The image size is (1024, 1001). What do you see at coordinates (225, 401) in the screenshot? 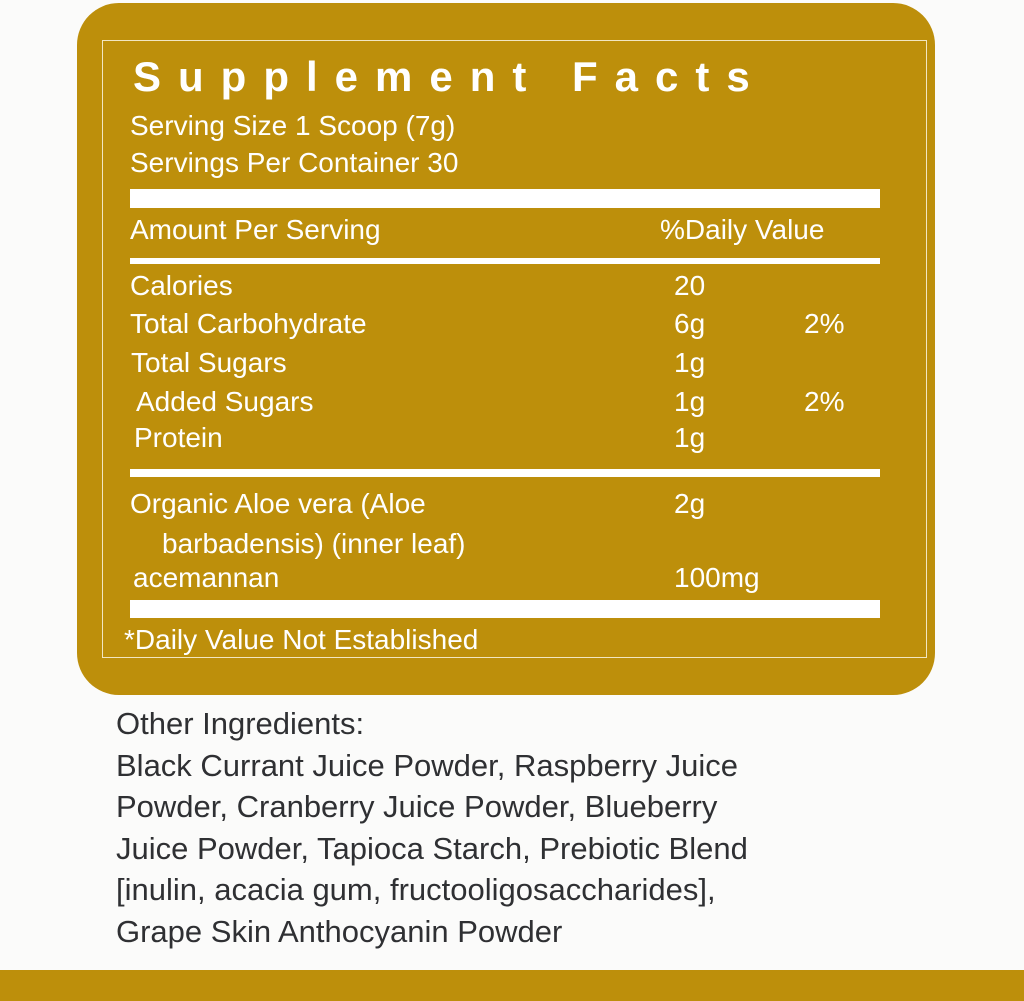
I see `nutrient-name: Added Sugars` at bounding box center [225, 401].